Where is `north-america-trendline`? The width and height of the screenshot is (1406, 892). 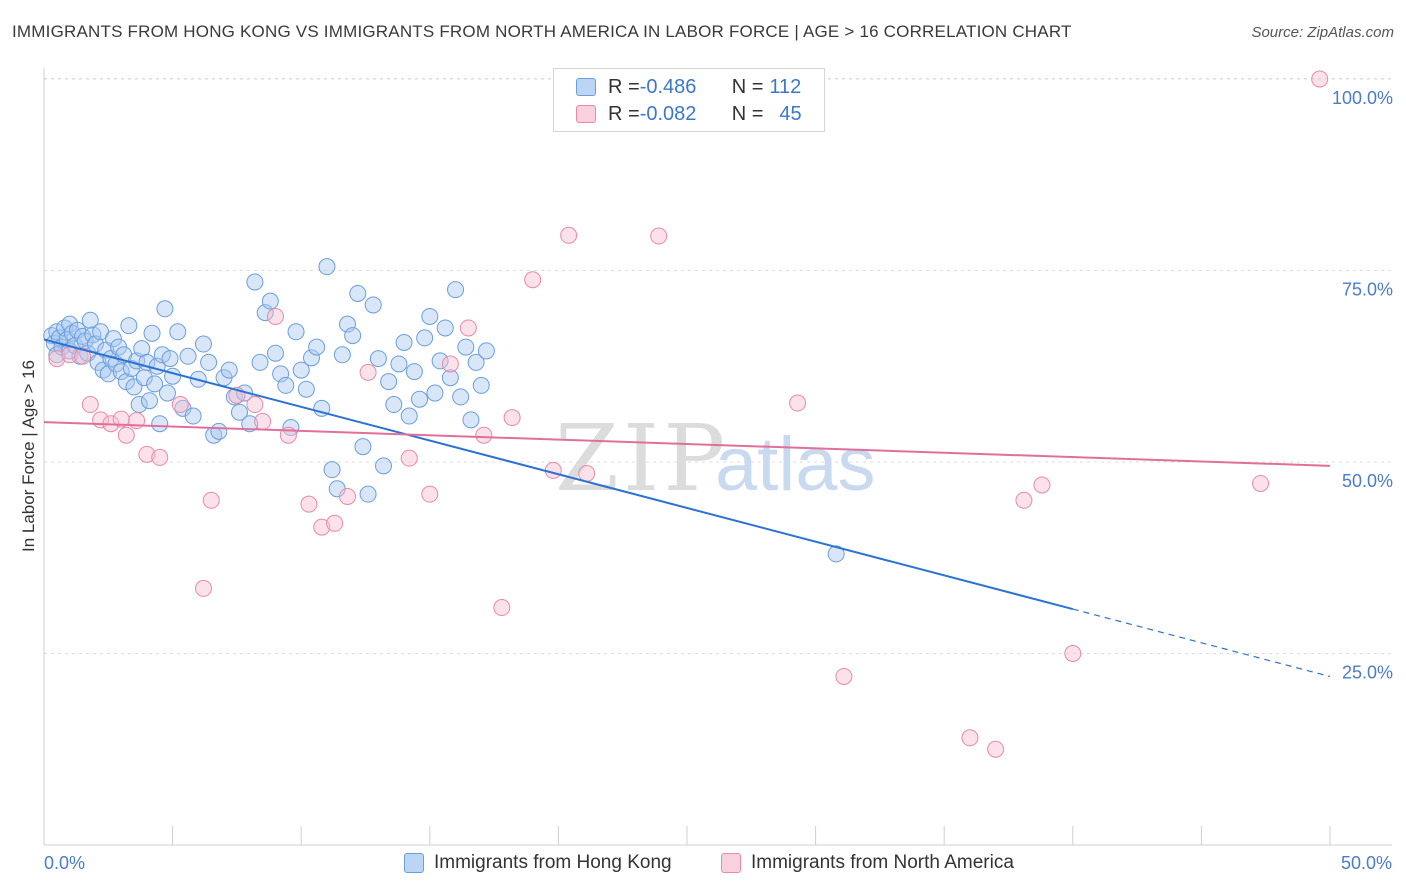
north-america-trendline is located at coordinates (687, 444).